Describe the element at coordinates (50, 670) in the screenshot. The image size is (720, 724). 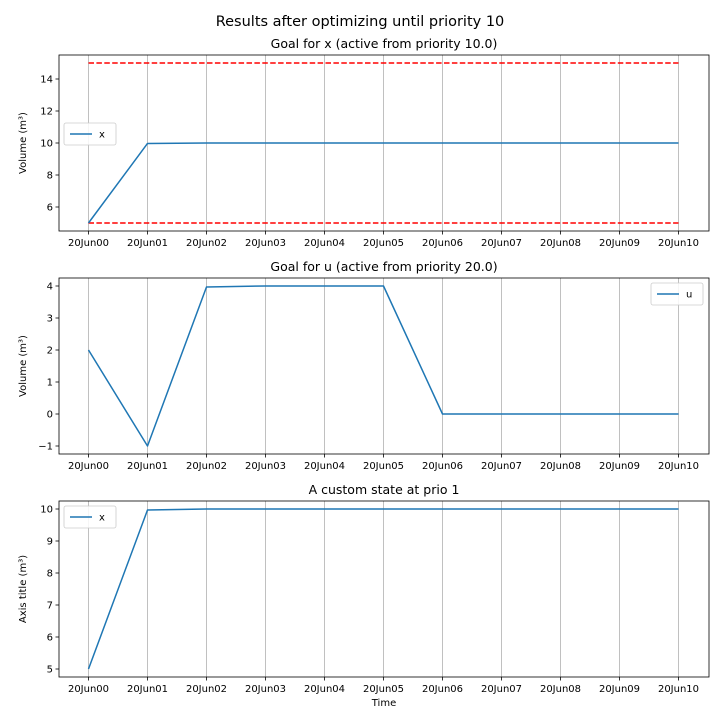
I see `y-tick-label: 5` at that location.